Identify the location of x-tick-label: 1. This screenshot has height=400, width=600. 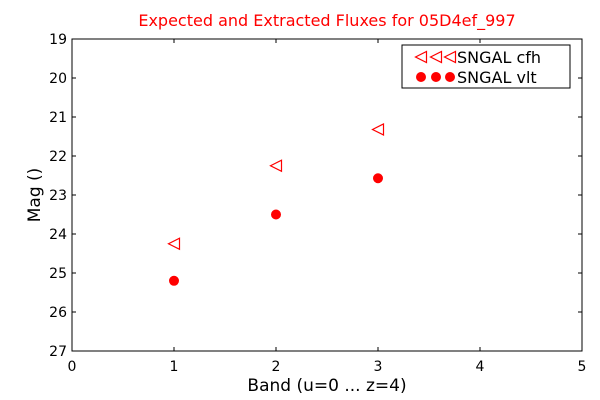
(174, 367).